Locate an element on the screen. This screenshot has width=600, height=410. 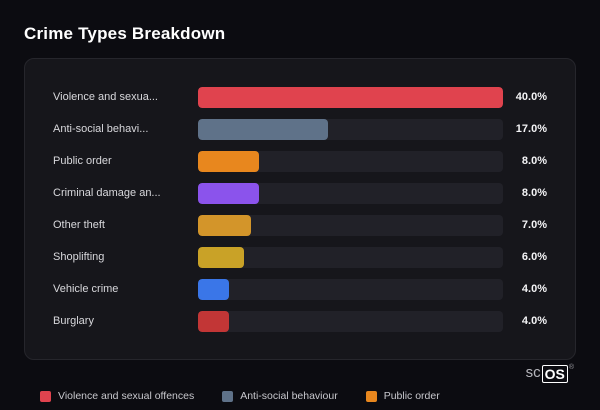
bar-value-label: 17.0% is located at coordinates (531, 129).